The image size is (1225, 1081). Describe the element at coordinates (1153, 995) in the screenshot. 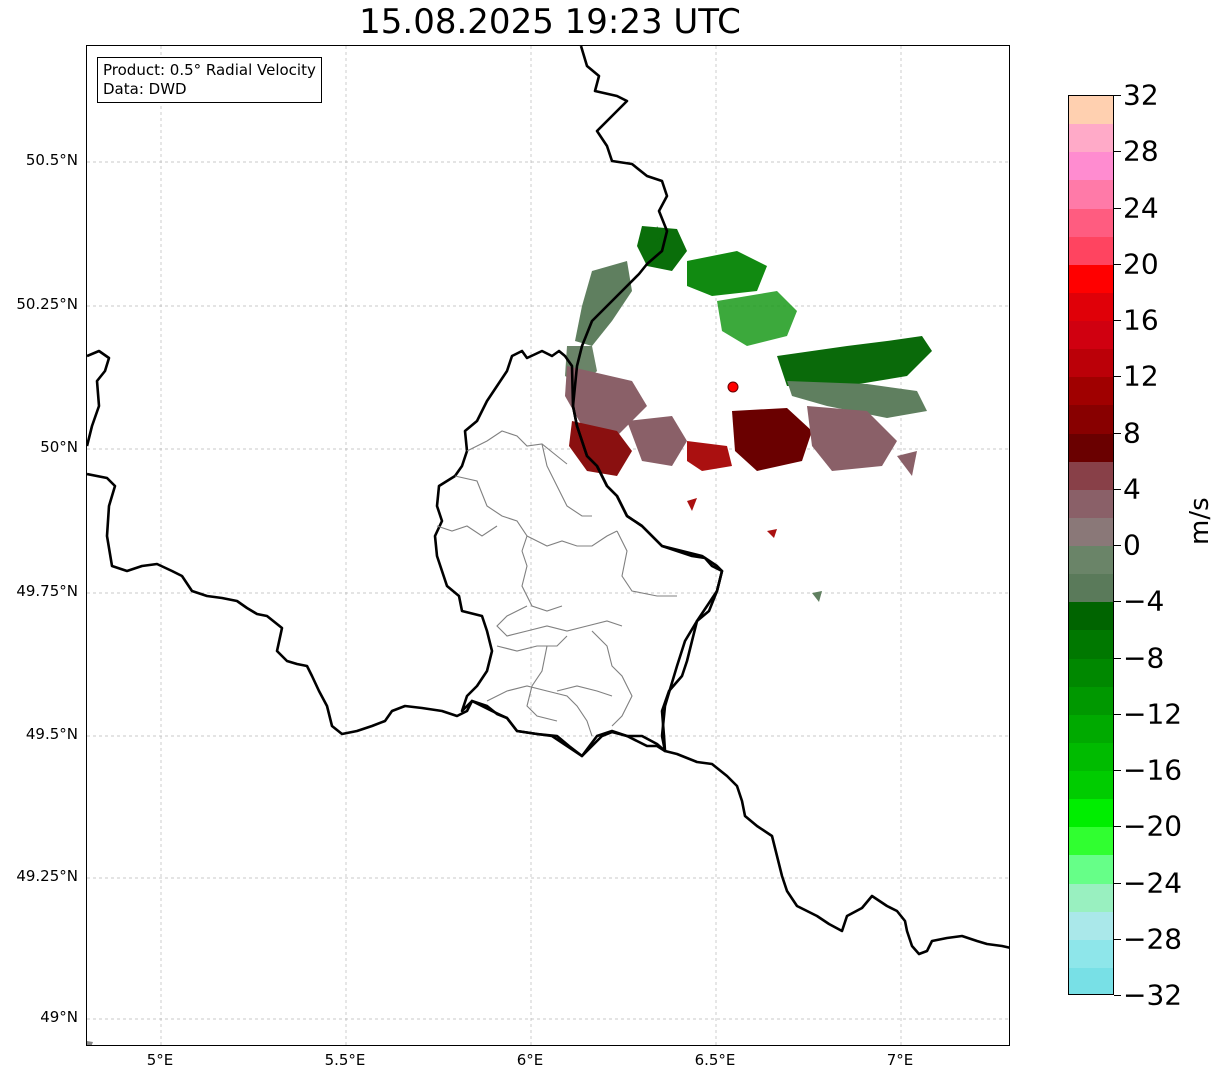

I see `colorbar-tick-label: −32` at that location.